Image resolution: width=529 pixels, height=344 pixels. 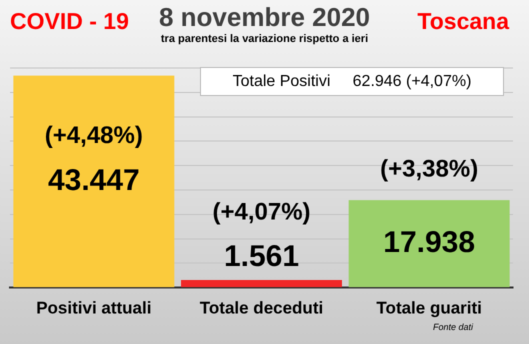 I want to click on data-label: 1.561, so click(x=262, y=257).